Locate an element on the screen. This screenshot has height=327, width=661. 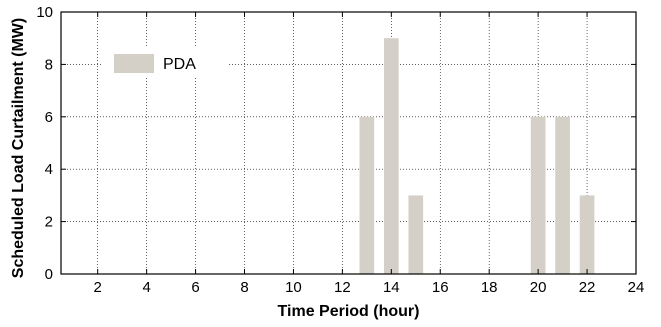
legend: PDA is located at coordinates (165, 63).